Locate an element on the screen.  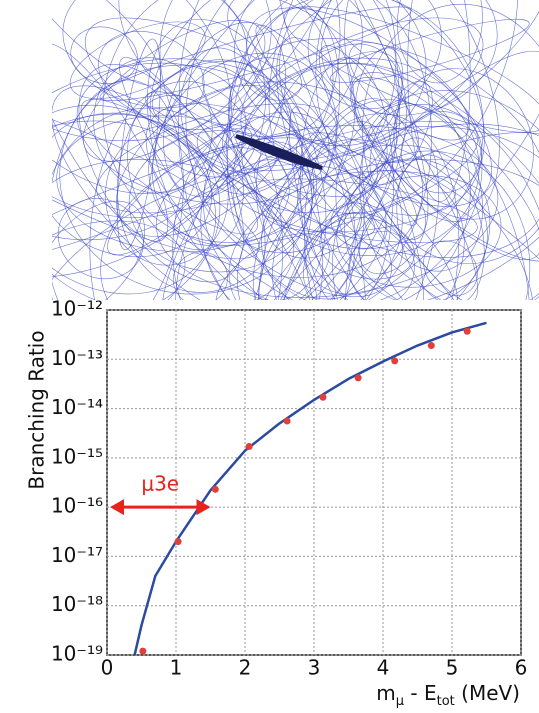
x-axis-label-part: μ is located at coordinates (400, 701).